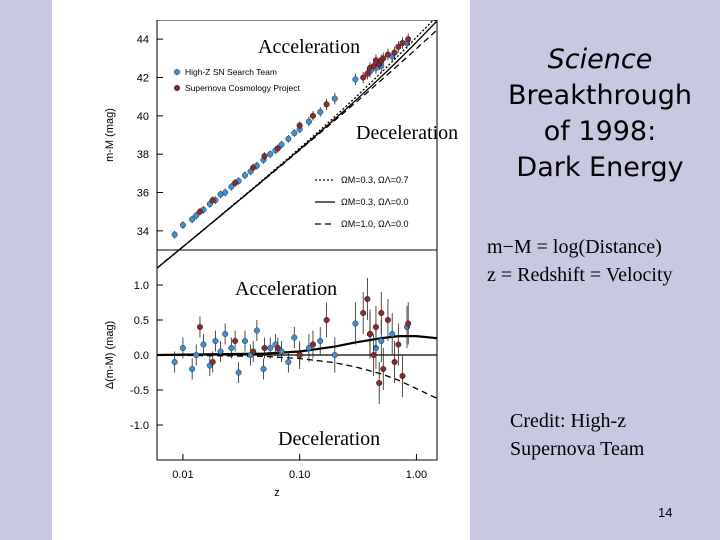 The width and height of the screenshot is (720, 540). What do you see at coordinates (297, 346) in the screenshot?
I see `bottom-model-curve` at bounding box center [297, 346].